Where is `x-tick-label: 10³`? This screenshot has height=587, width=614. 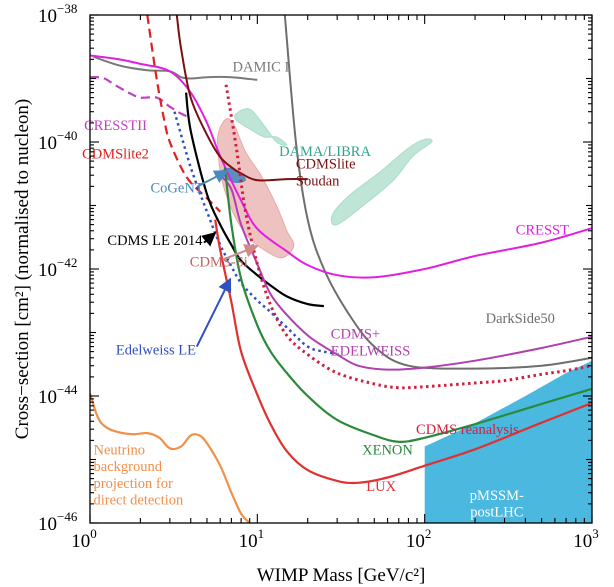
x-tick-label: 10³ is located at coordinates (586, 539).